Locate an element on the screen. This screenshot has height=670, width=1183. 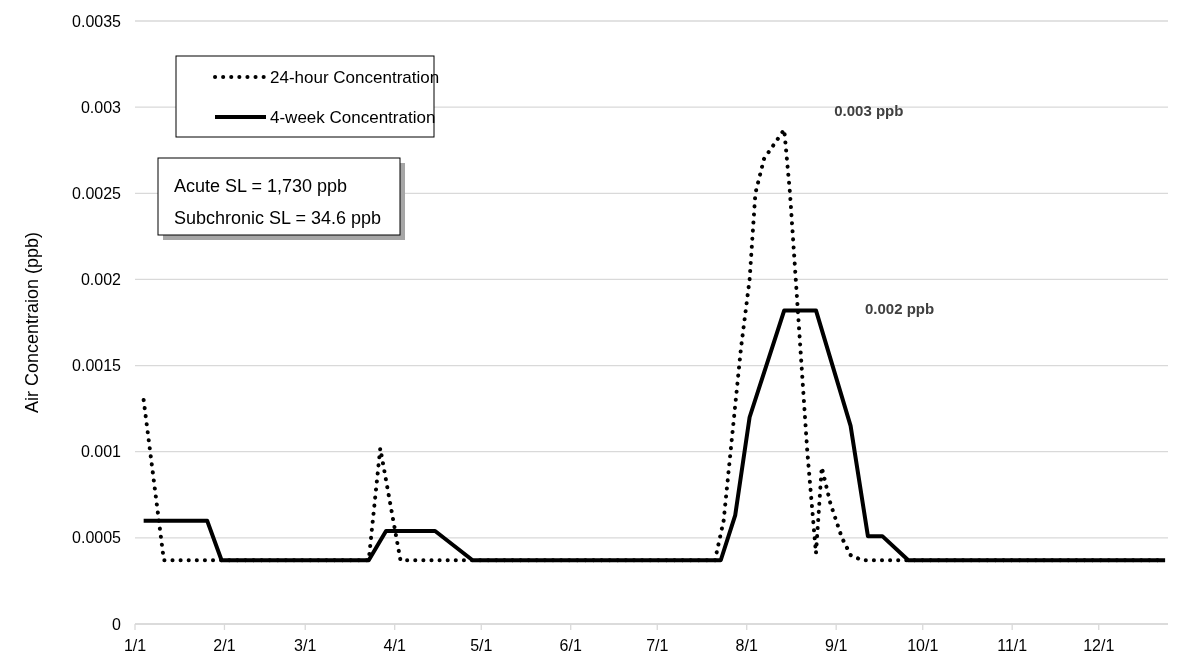
annotation: Subchronic SL = 34.6 ppb is located at coordinates (277, 218).